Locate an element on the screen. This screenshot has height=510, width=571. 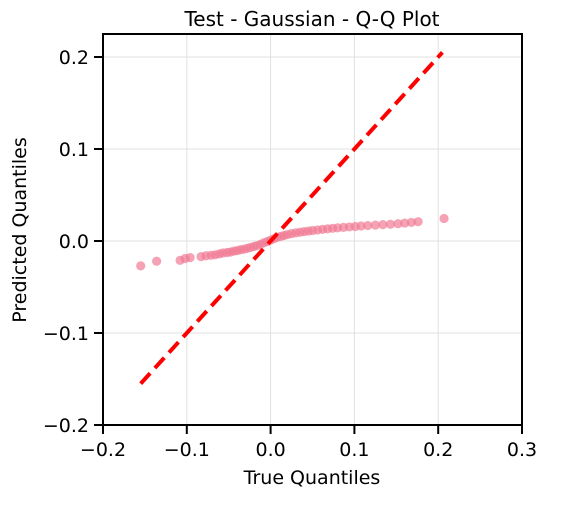
y-tick-label: 0.0 is located at coordinates (74, 242).